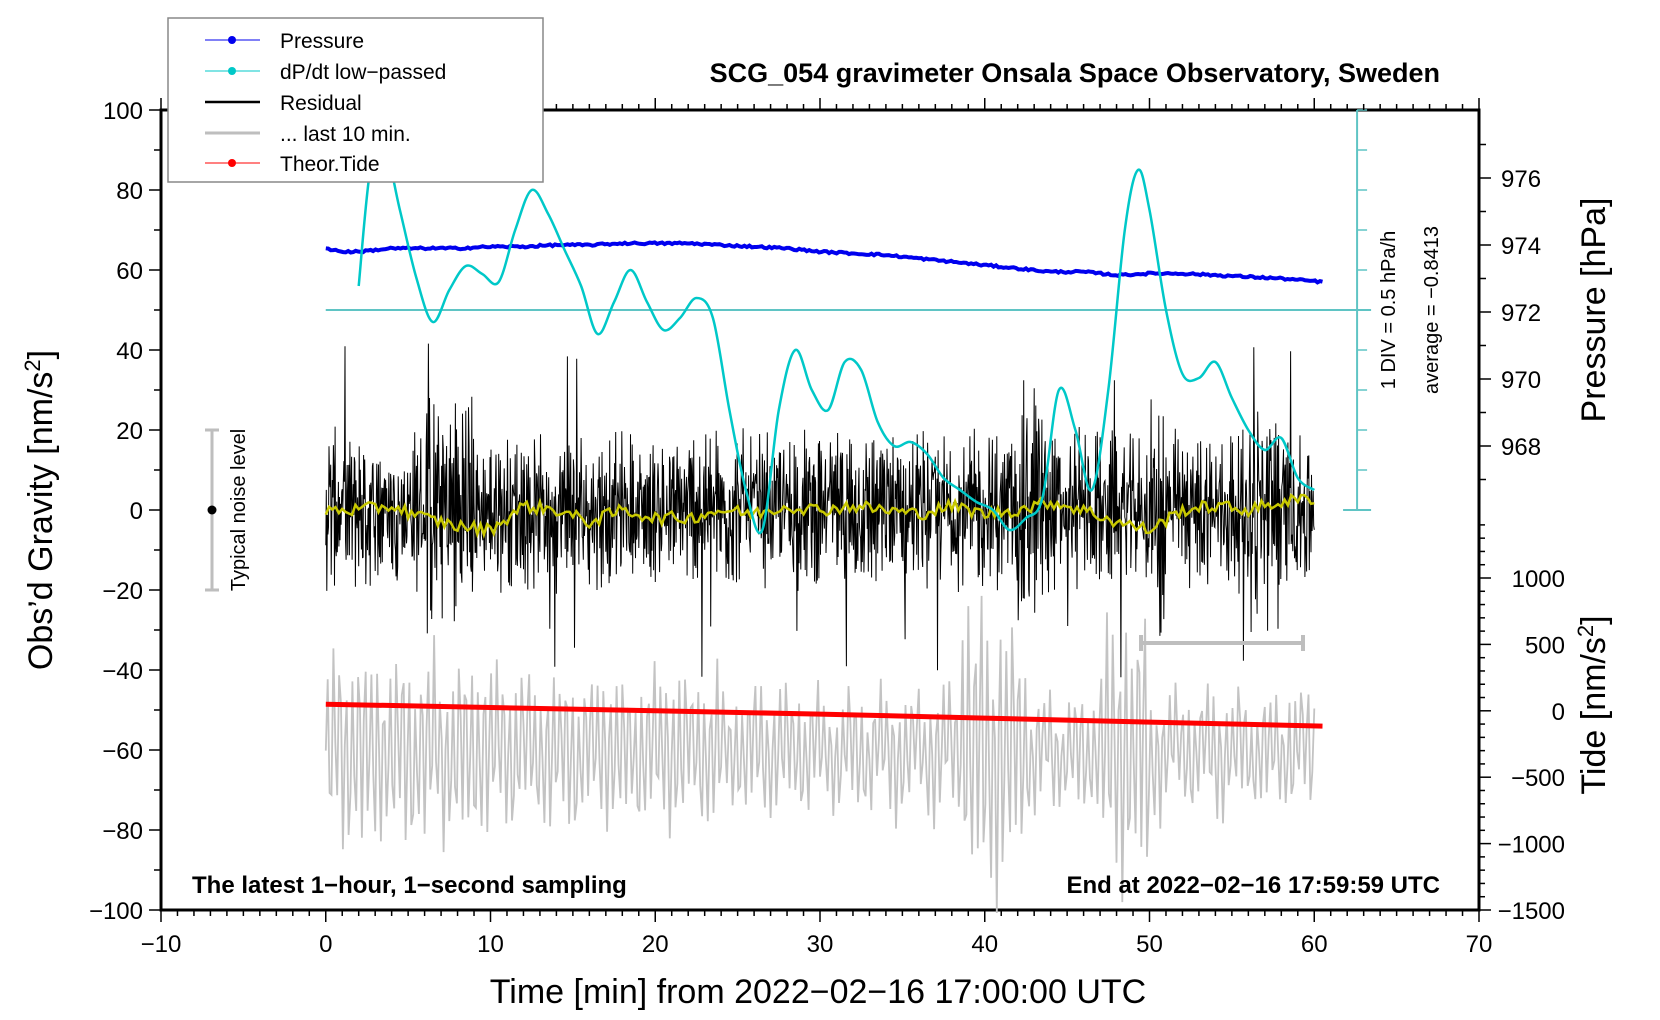 The height and width of the screenshot is (1020, 1660). I want to click on tide-title-sup: 2, so click(1585, 631).